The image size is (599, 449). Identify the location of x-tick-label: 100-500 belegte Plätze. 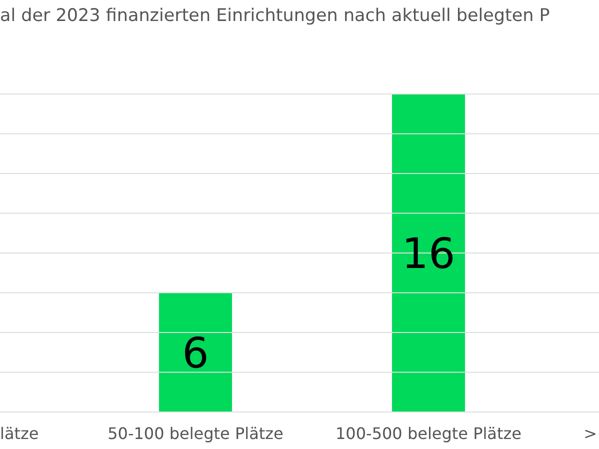
(429, 433).